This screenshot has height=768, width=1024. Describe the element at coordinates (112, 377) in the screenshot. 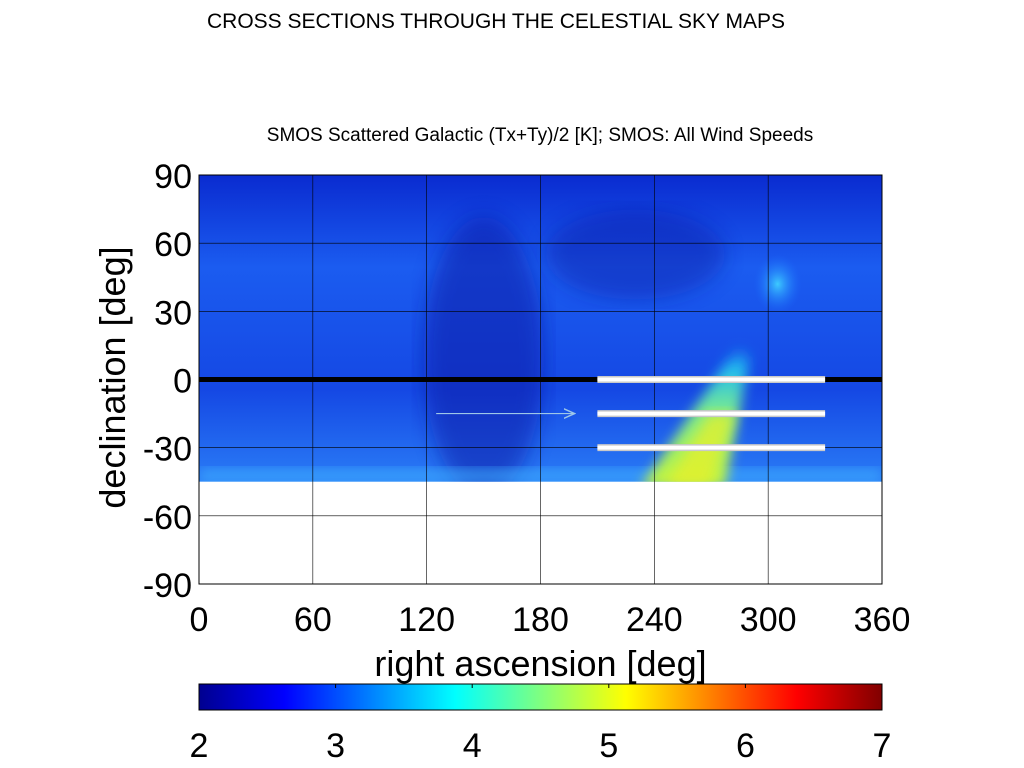

I see `y-axis-label: declination [deg]` at that location.